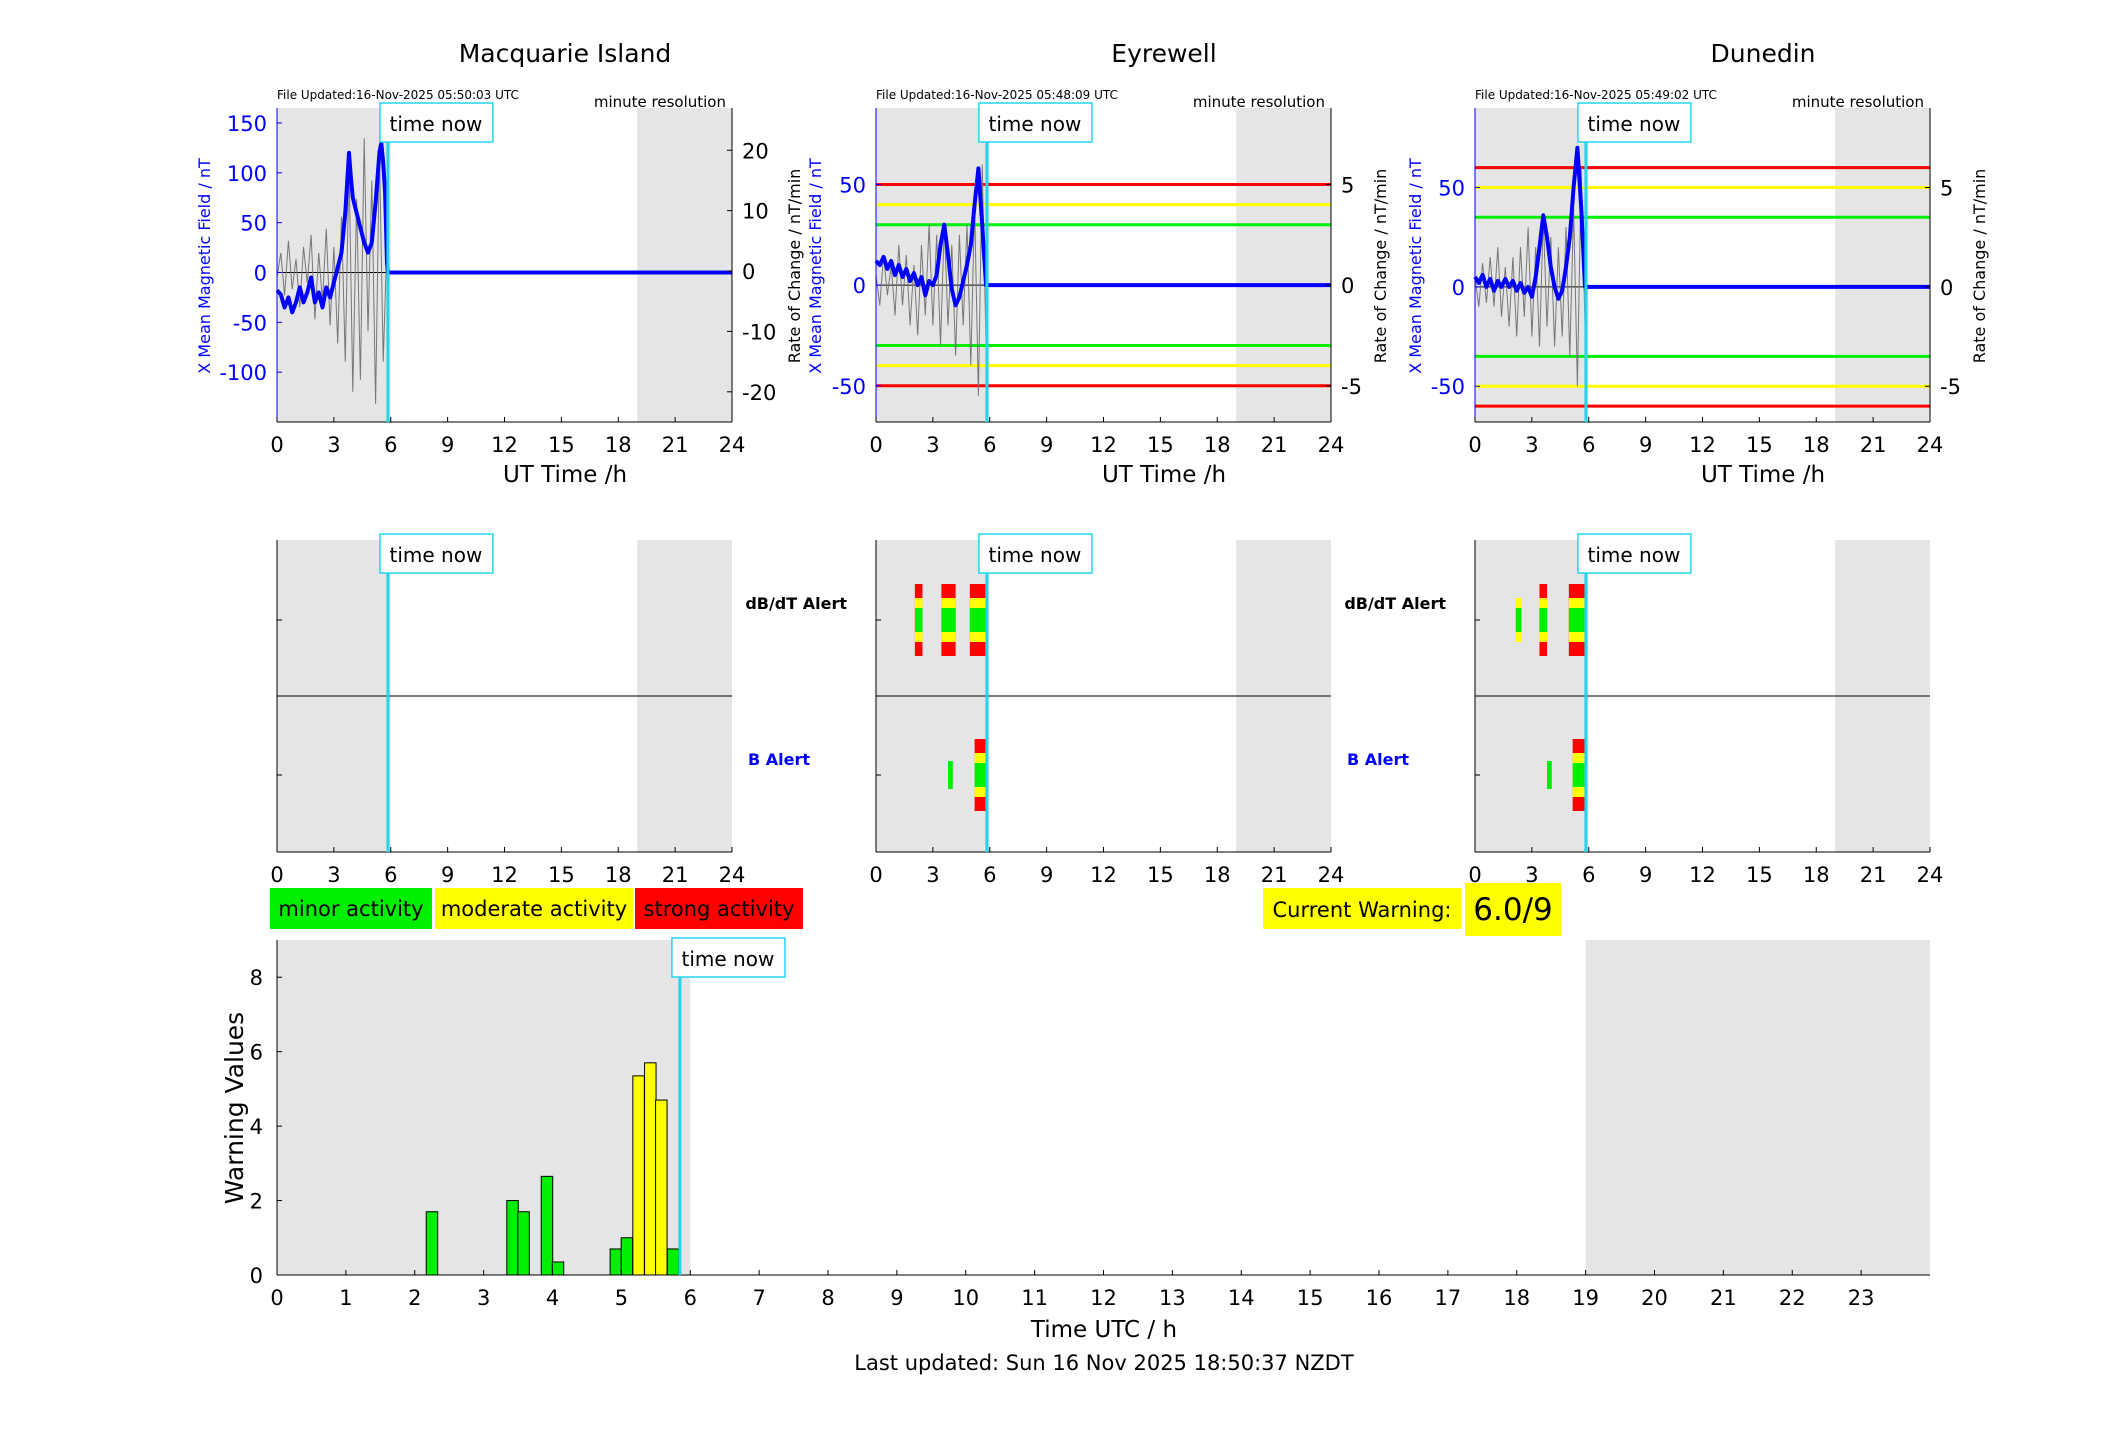 The width and height of the screenshot is (2117, 1437). What do you see at coordinates (1474, 445) in the screenshot?
I see `x-tick-label-dunedin-0: 0` at bounding box center [1474, 445].